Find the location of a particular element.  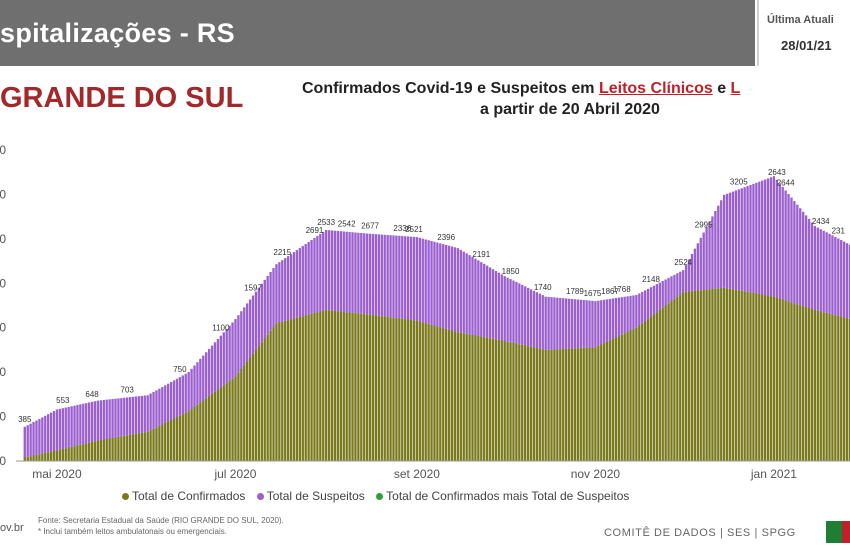

data-label: 2336 is located at coordinates (402, 228).